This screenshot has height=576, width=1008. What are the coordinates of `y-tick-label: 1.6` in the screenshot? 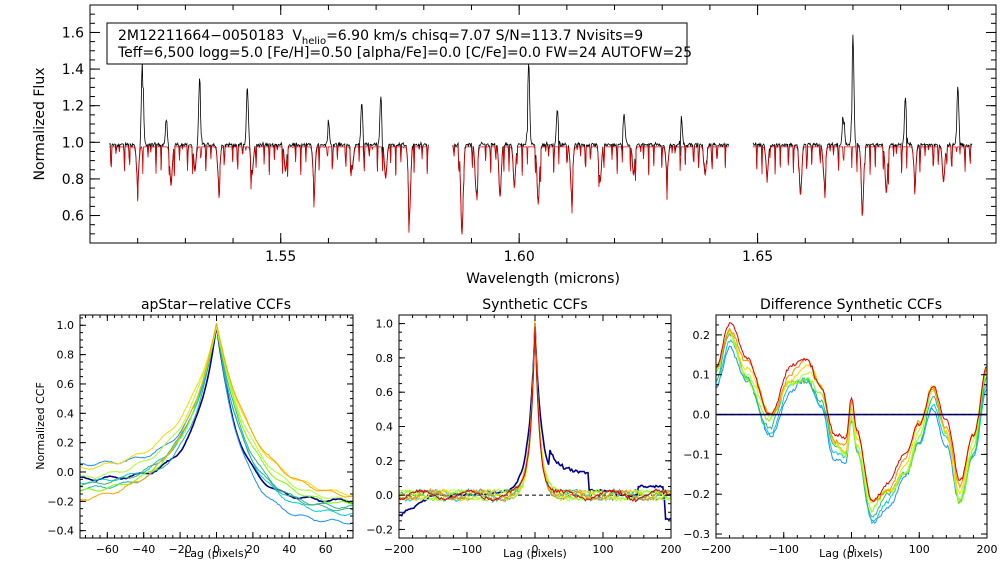 It's located at (73, 34).